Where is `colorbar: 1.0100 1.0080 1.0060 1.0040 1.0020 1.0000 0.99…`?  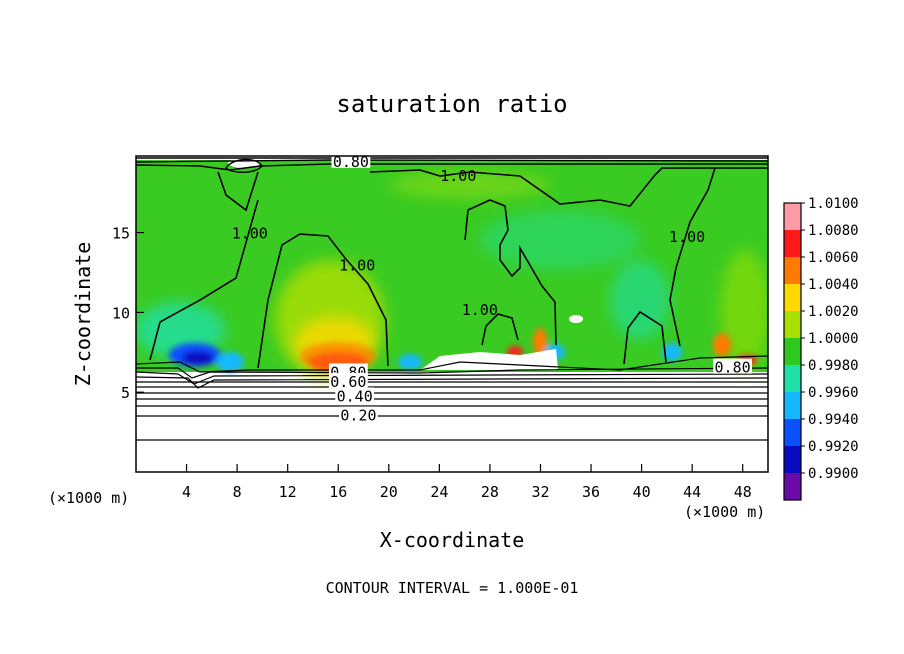
colorbar: 1.0100 1.0080 1.0060 1.0040 1.0020 1.0000 0.99… is located at coordinates (821, 348).